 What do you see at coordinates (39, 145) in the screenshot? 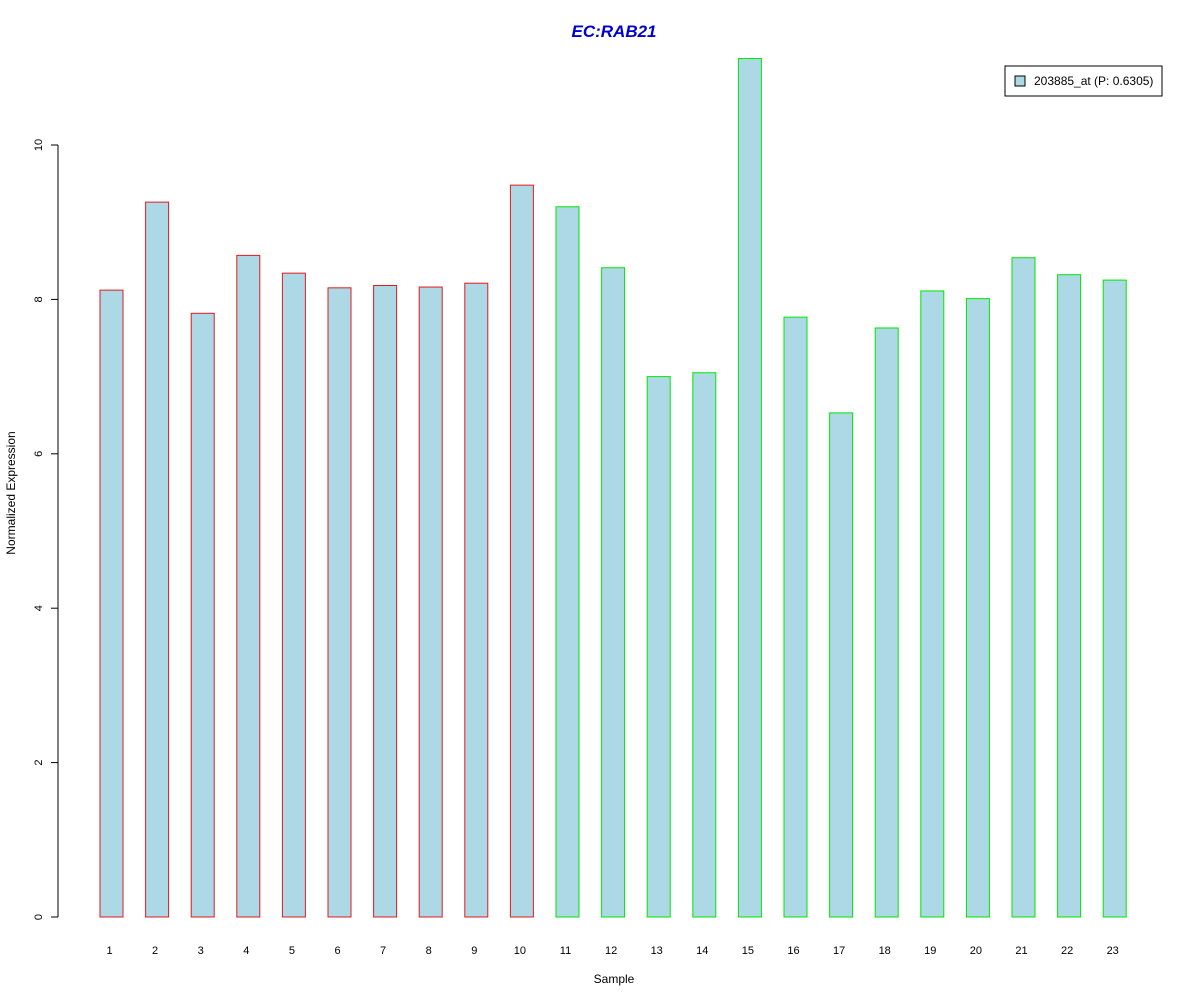
I see `y-tick-label: 10` at bounding box center [39, 145].